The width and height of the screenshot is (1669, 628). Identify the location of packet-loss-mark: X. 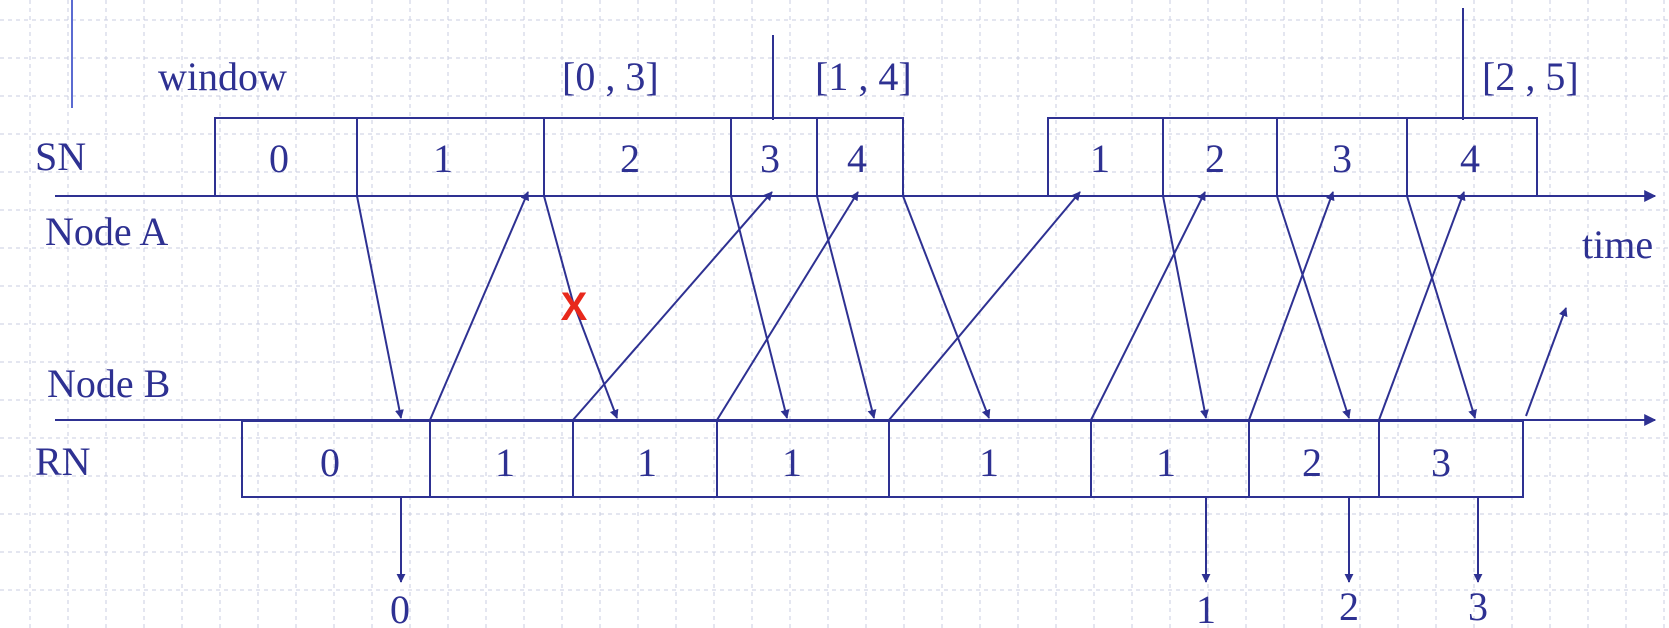
(574, 307).